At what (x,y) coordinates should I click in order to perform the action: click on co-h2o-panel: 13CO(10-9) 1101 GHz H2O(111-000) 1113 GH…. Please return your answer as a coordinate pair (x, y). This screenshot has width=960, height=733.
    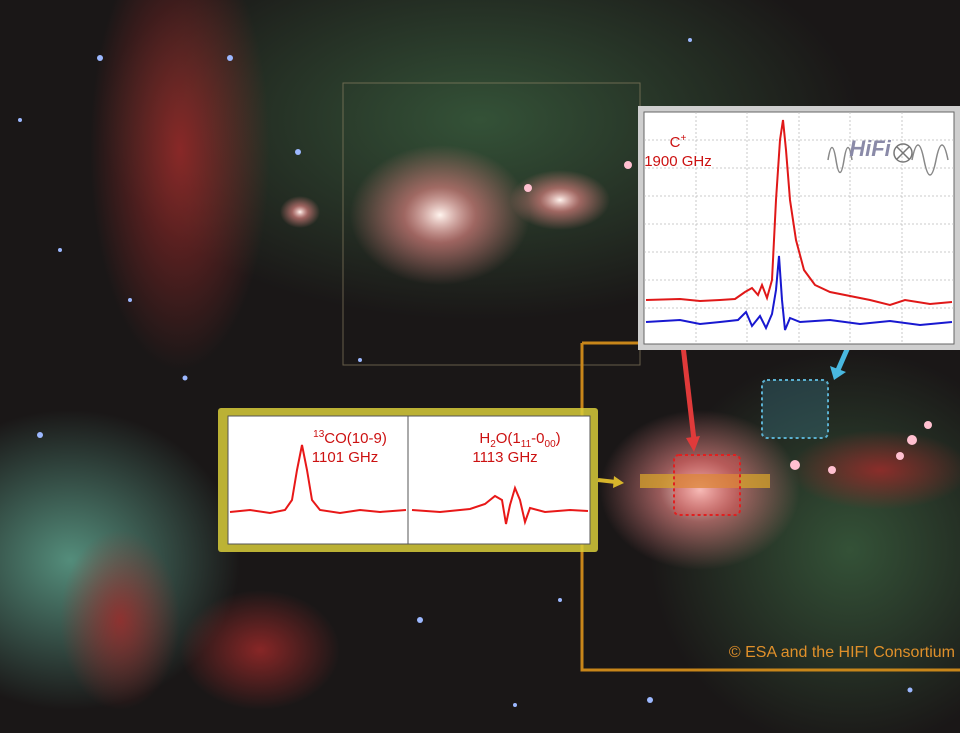
    Looking at the image, I should click on (408, 480).